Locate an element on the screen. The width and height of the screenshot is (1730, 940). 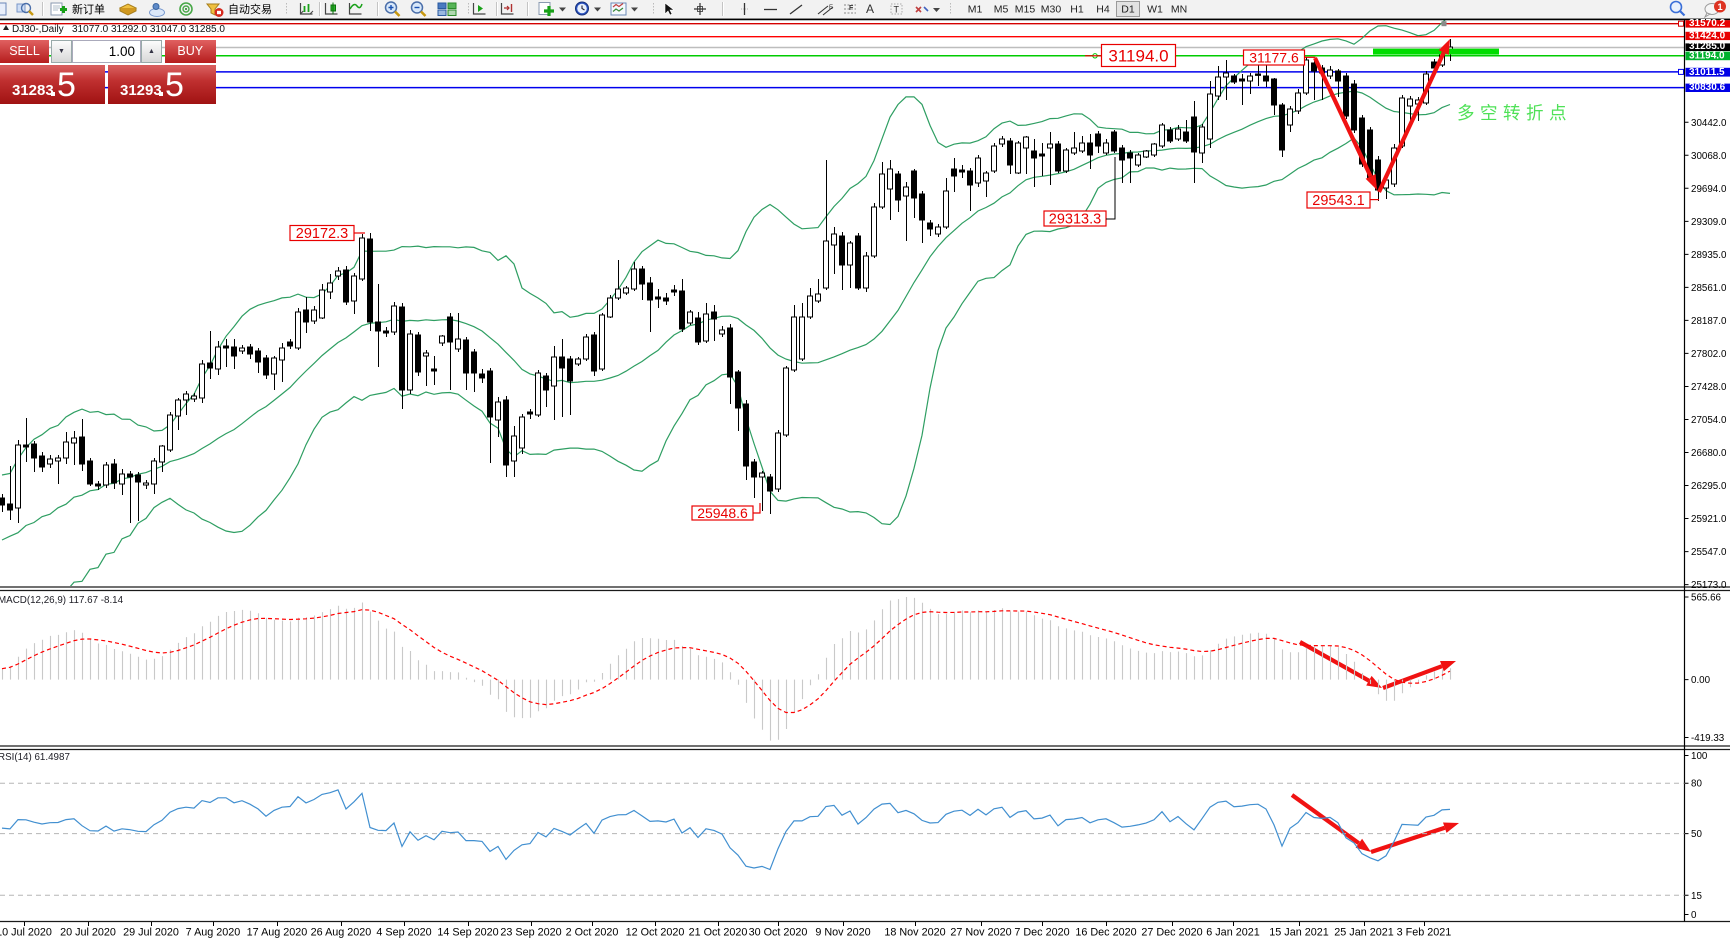
svg-text: W1 is located at coordinates (1155, 10).